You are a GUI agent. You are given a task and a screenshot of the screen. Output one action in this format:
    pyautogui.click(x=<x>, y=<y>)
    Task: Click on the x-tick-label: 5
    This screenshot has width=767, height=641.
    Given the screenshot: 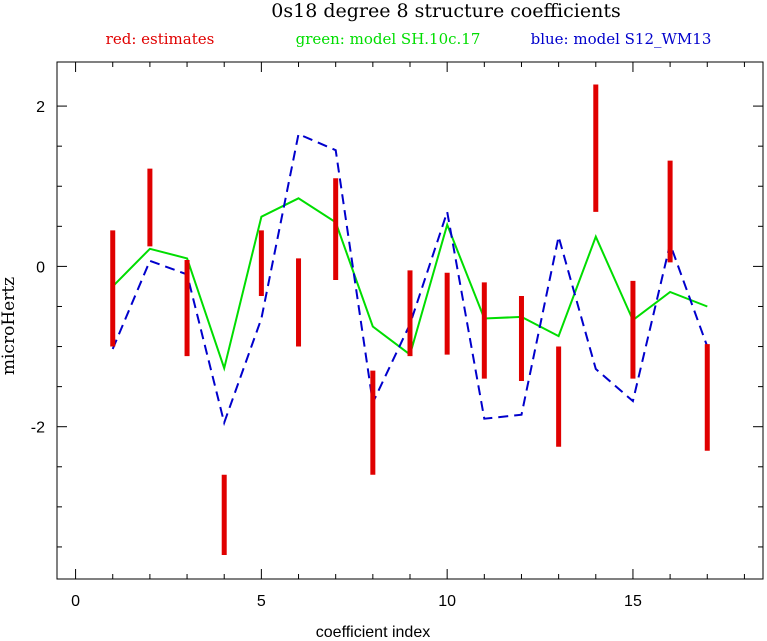 What is the action you would take?
    pyautogui.click(x=261, y=601)
    